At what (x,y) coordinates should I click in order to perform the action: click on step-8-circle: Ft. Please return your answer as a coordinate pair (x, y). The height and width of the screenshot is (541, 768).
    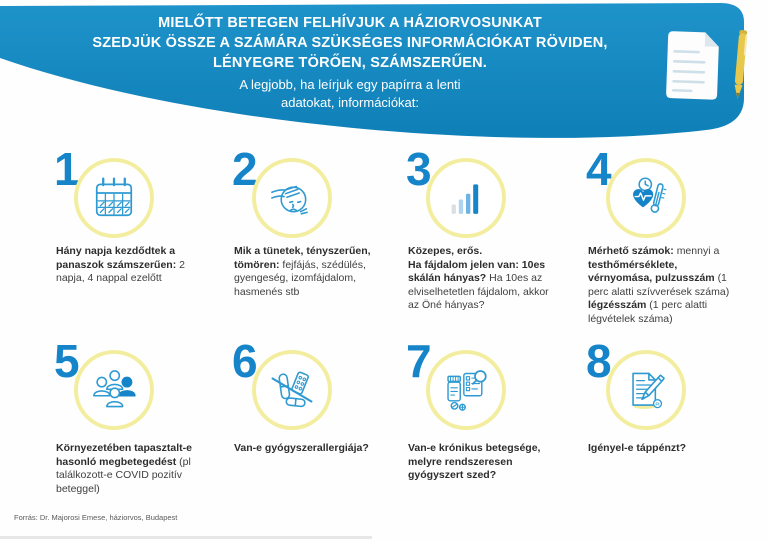
    Looking at the image, I should click on (646, 390).